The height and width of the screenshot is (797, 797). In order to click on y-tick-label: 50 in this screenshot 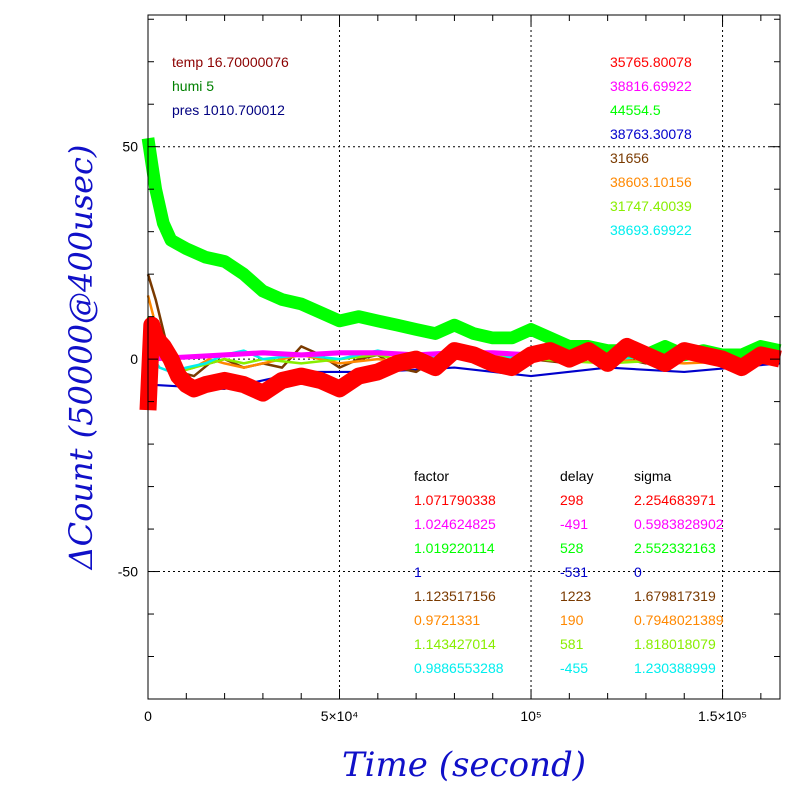, I will do `click(130, 147)`.